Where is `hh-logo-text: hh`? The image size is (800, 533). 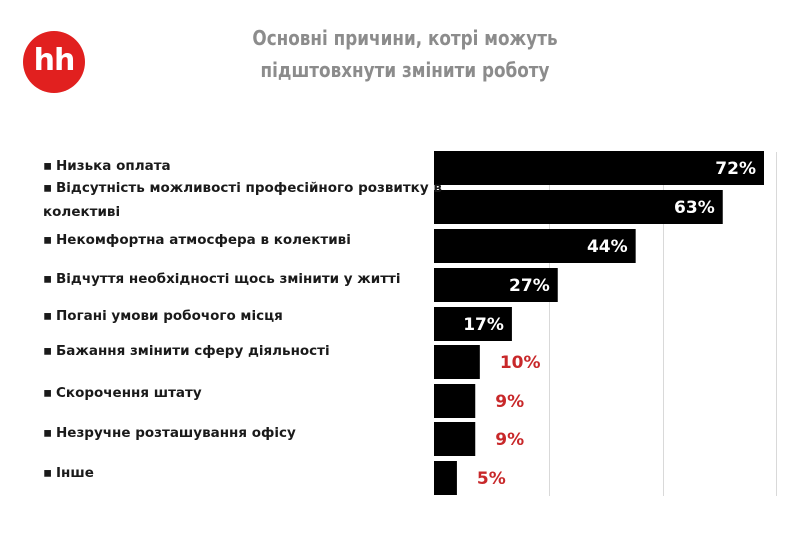 hh-logo-text: hh is located at coordinates (54, 60).